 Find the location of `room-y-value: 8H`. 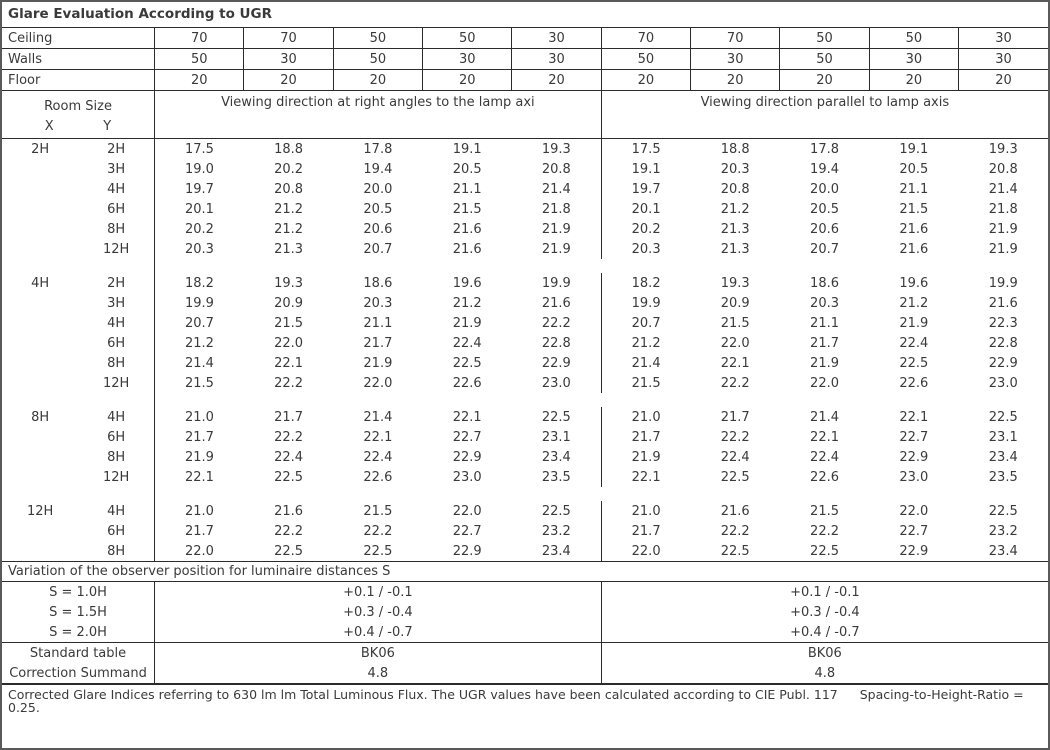

room-y-value: 8H is located at coordinates (117, 551).